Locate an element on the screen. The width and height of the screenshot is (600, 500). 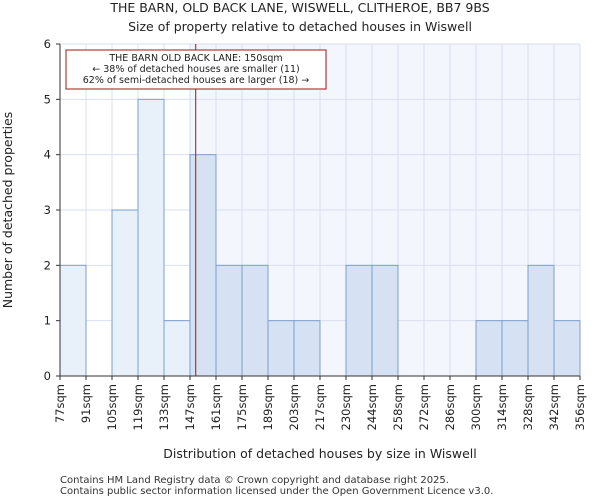
y-tick-label: 0 is located at coordinates (47, 376).